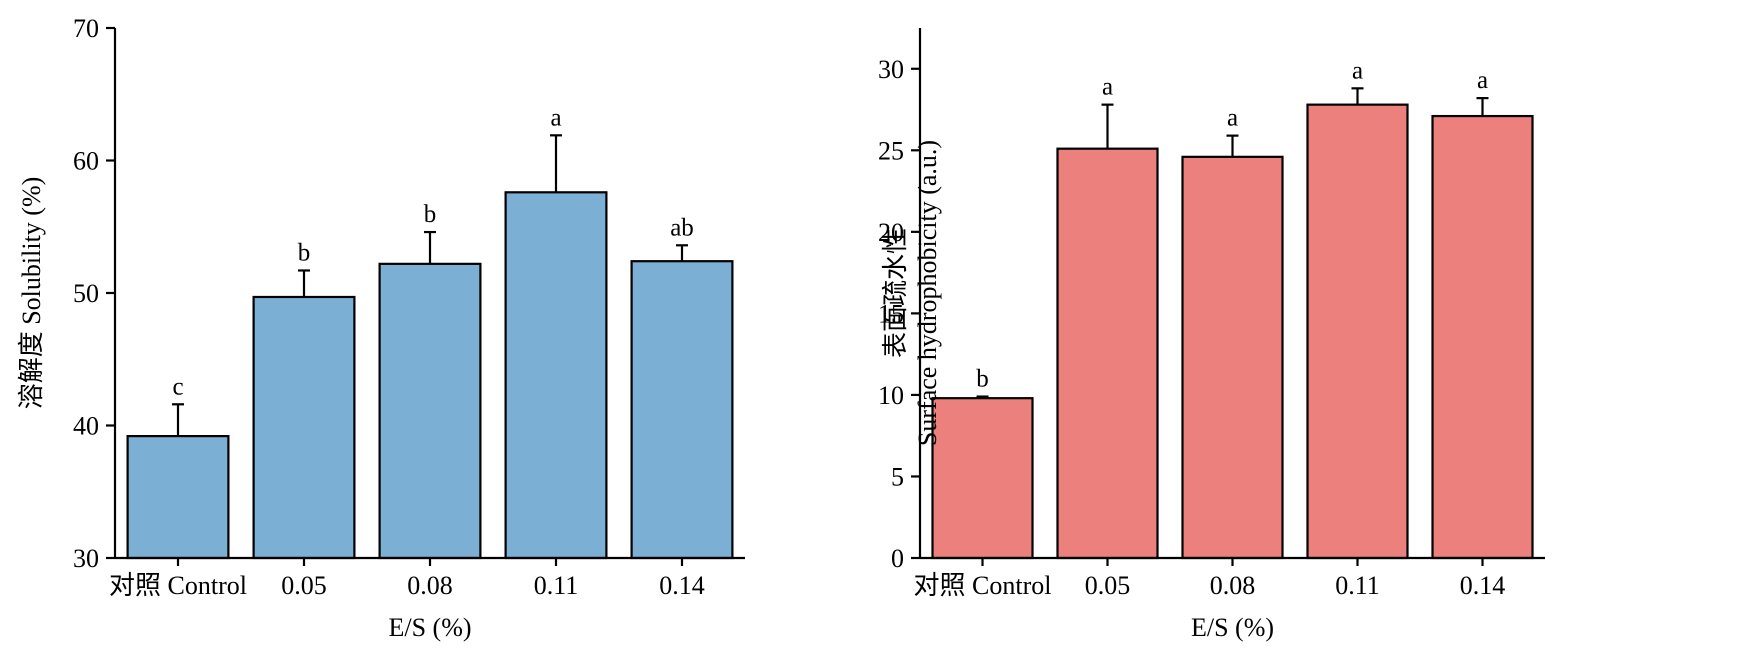 This screenshot has height=669, width=1742. I want to click on y-axis-title: Surface hydrophobicity (a.u.), so click(927, 293).